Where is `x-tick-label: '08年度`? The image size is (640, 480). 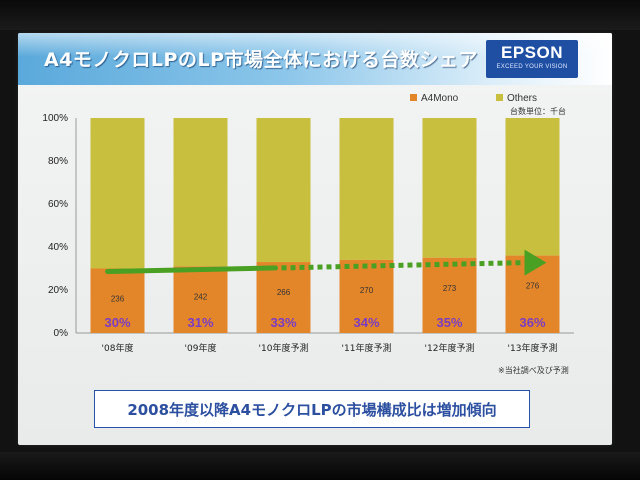 x-tick-label: '08年度 is located at coordinates (118, 348).